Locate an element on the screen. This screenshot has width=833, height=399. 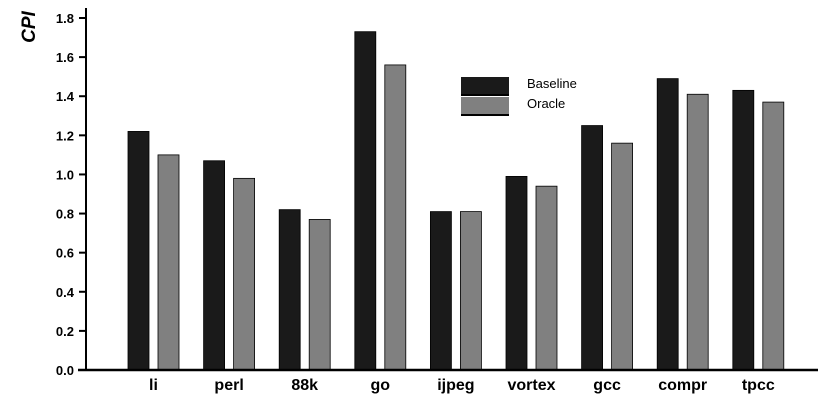
bar-baseline-tpcc is located at coordinates (743, 230).